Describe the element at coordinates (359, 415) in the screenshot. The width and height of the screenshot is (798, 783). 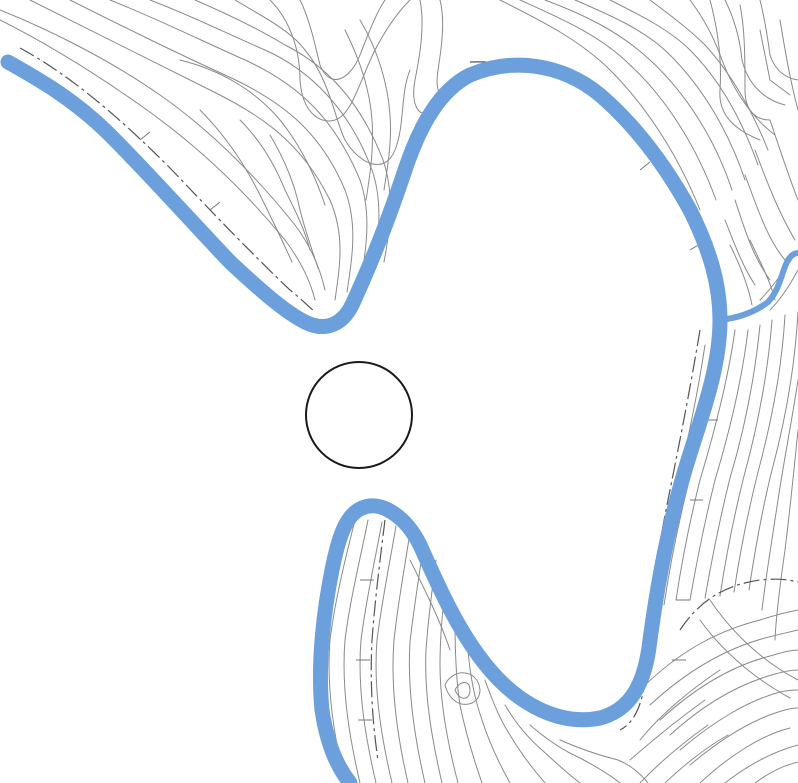
I see `circle-marker` at that location.